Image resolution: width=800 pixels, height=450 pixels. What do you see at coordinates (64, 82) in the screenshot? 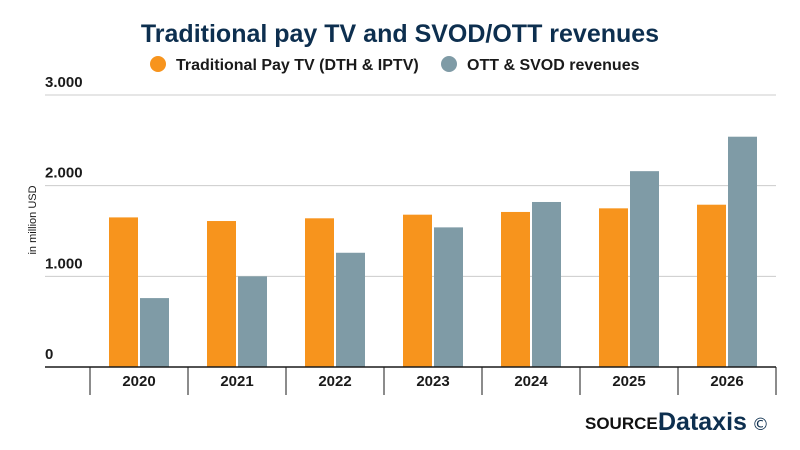
I see `y-tick-label: 3.000` at bounding box center [64, 82].